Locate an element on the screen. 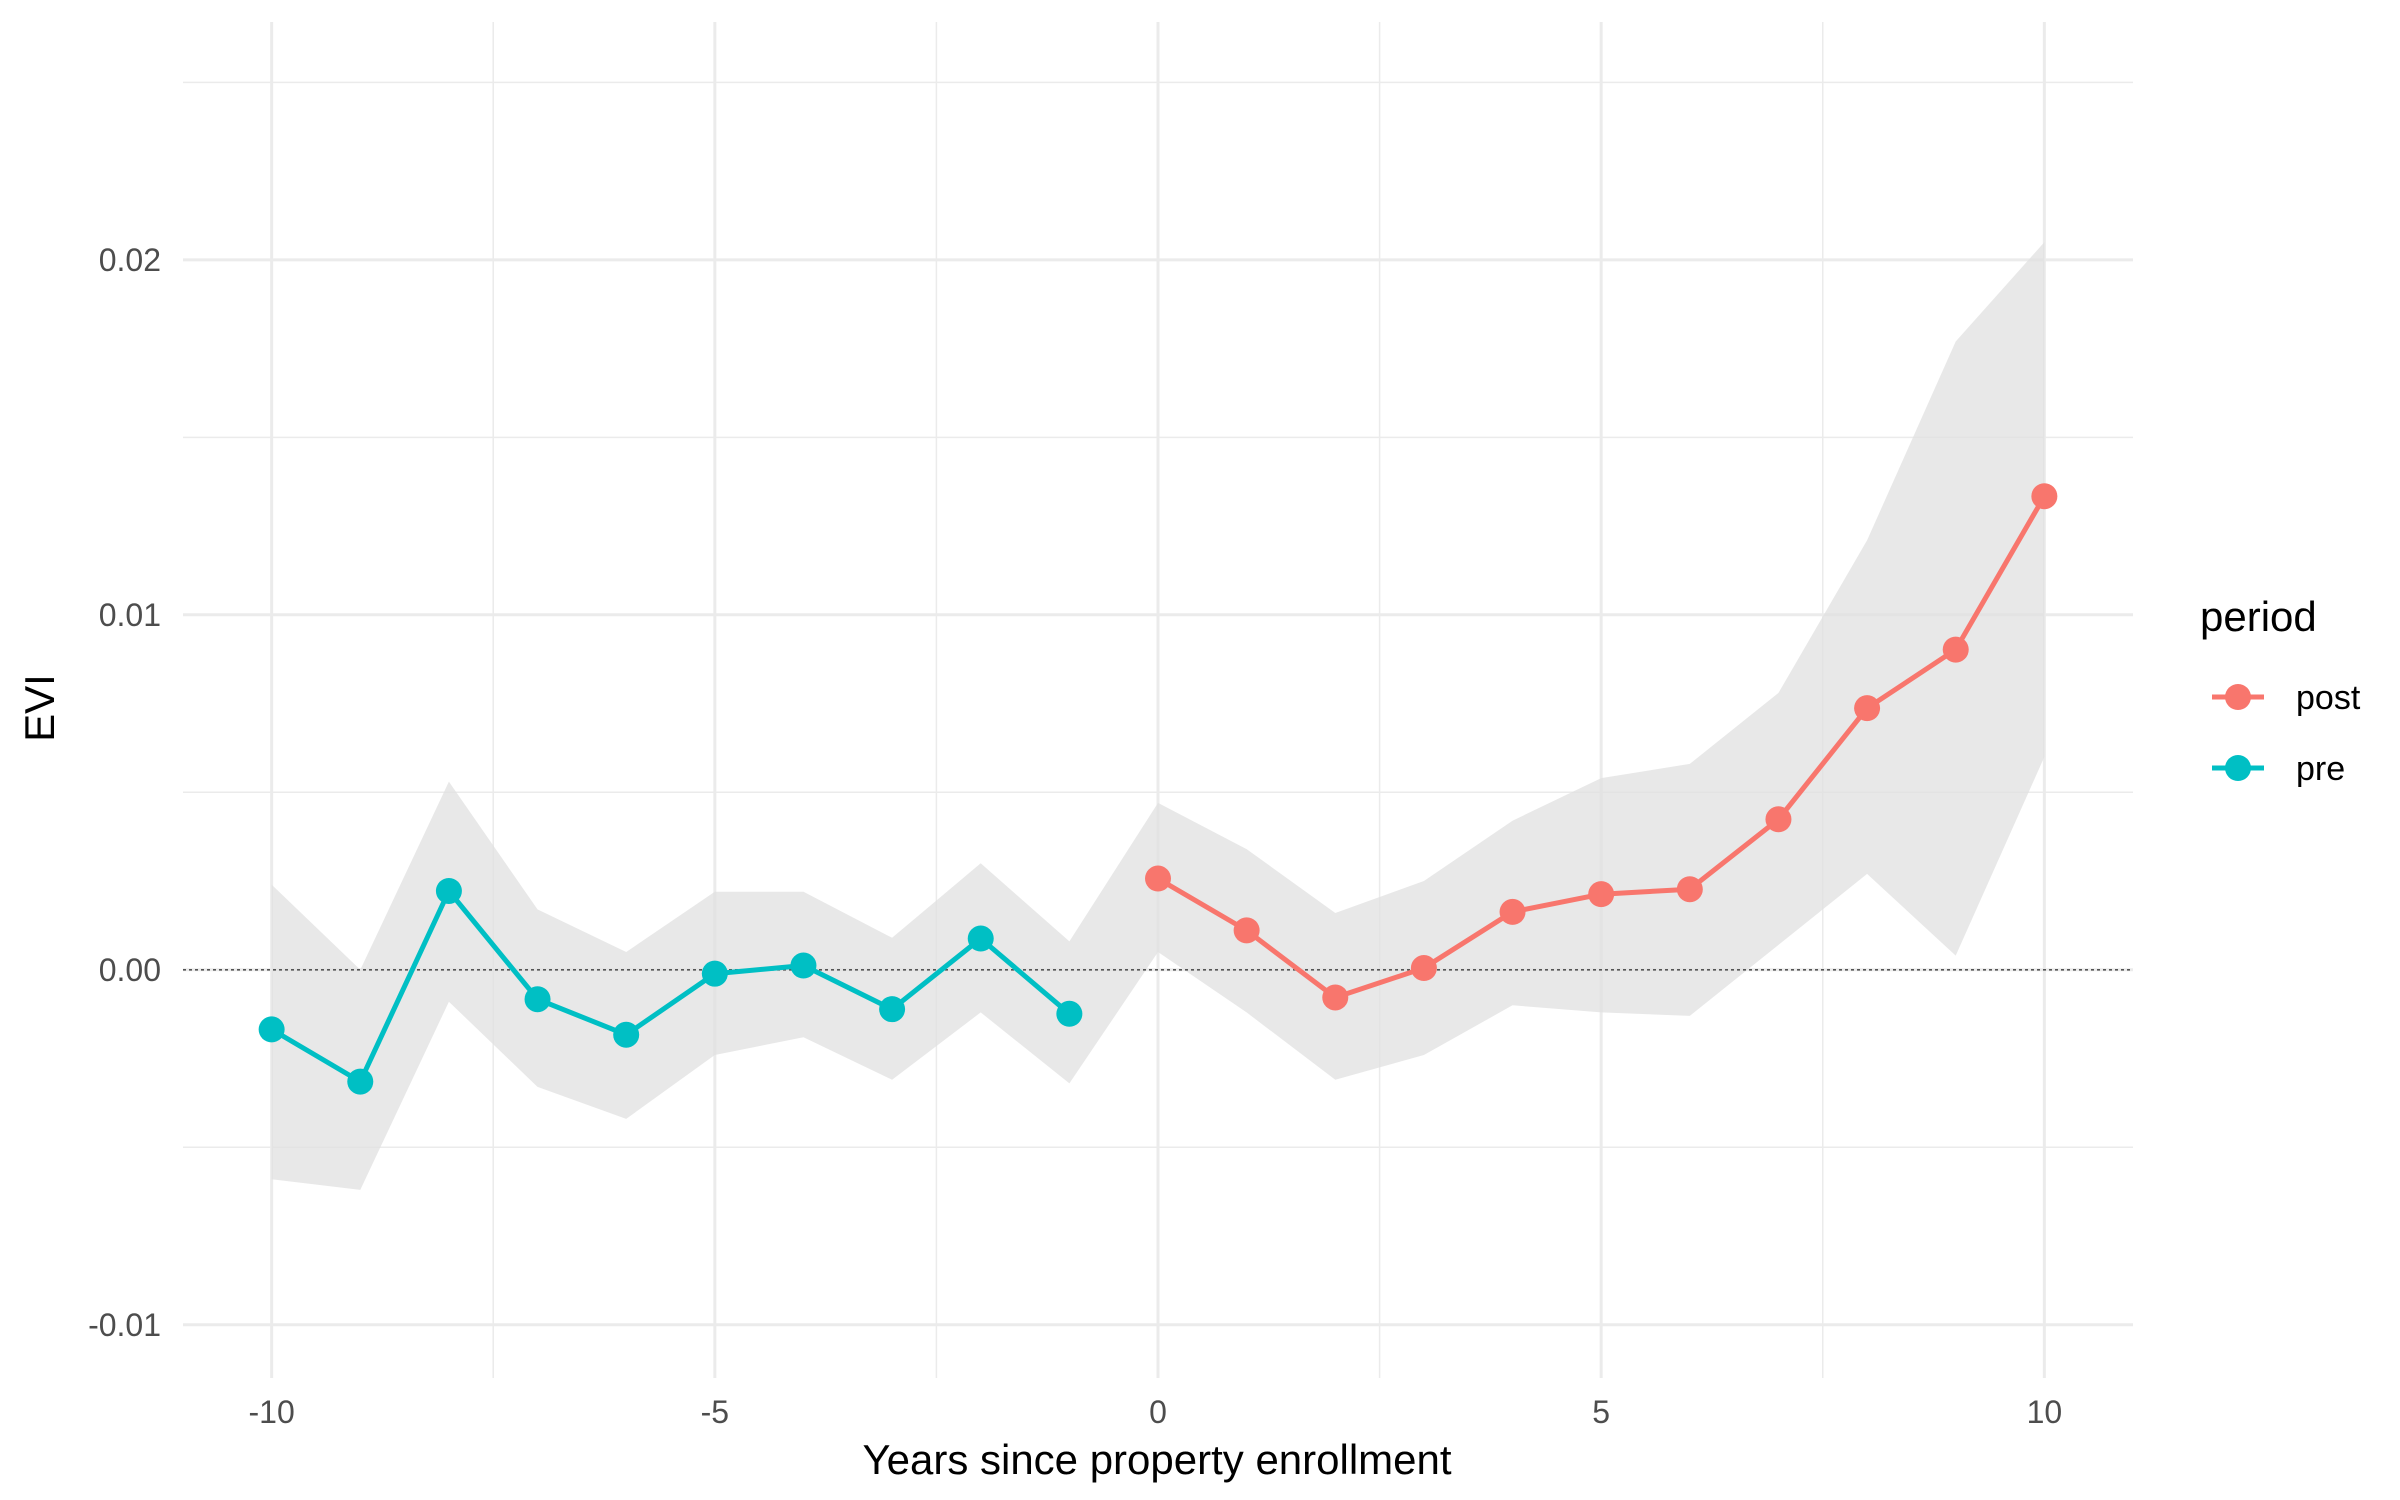  x-tick-label: 5 is located at coordinates (1601, 1412).